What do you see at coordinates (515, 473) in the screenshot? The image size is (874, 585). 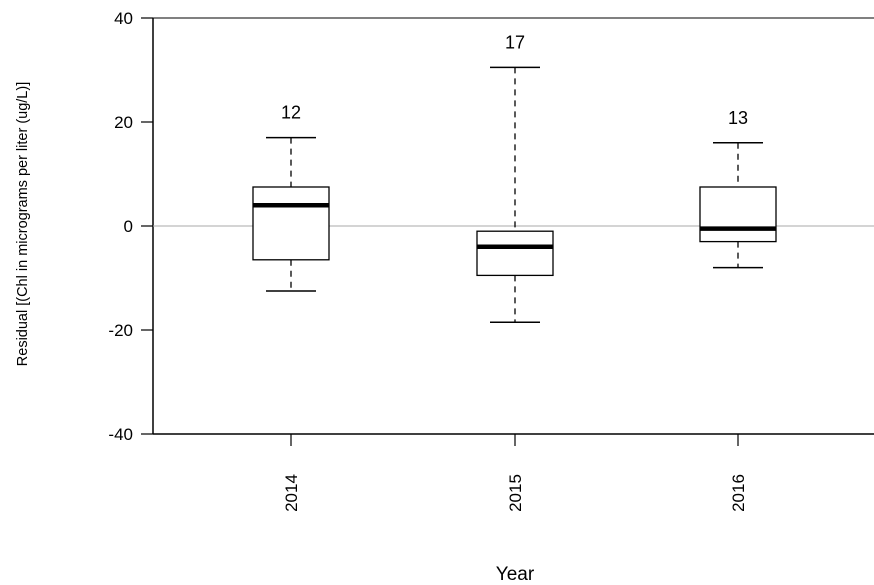 I see `x-axis: 2014 2015 2016` at bounding box center [515, 473].